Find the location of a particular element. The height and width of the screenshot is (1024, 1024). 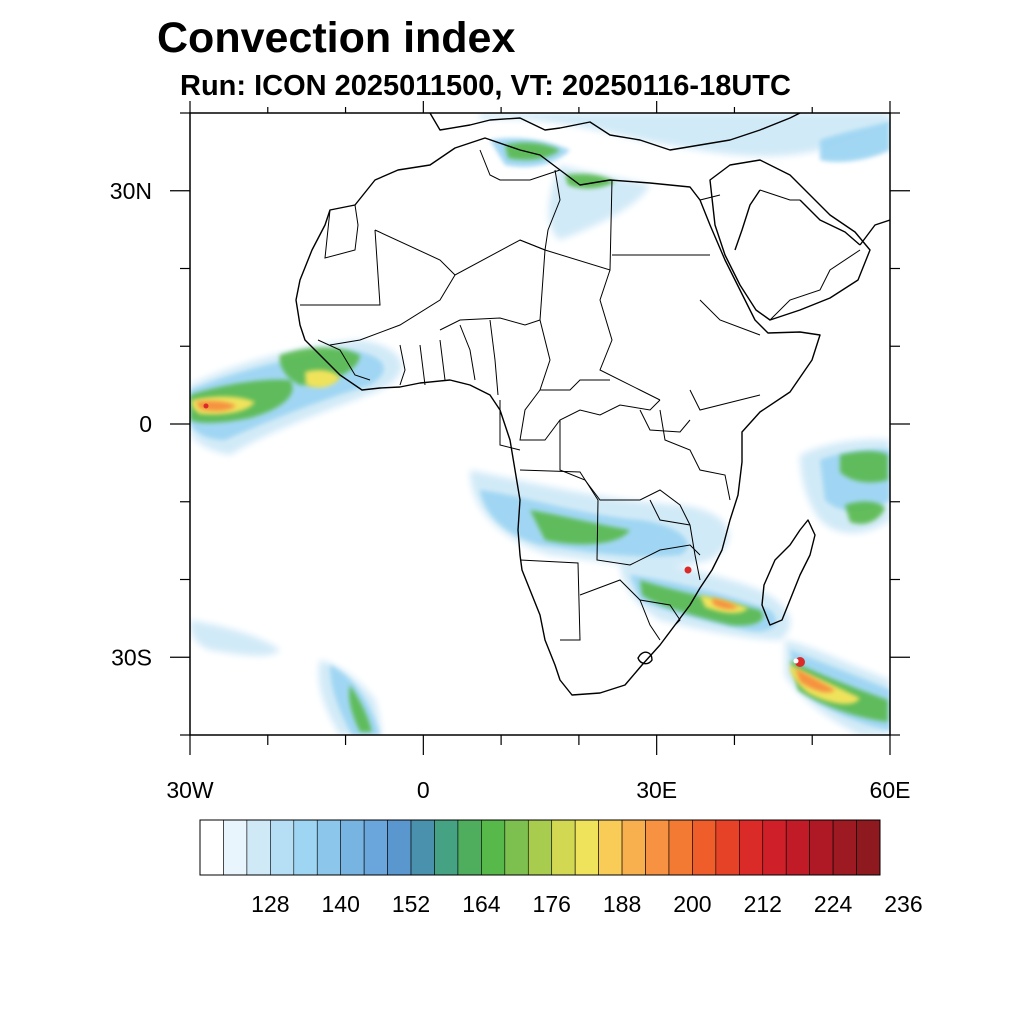

lat-tick-label: 0 is located at coordinates (145, 424).